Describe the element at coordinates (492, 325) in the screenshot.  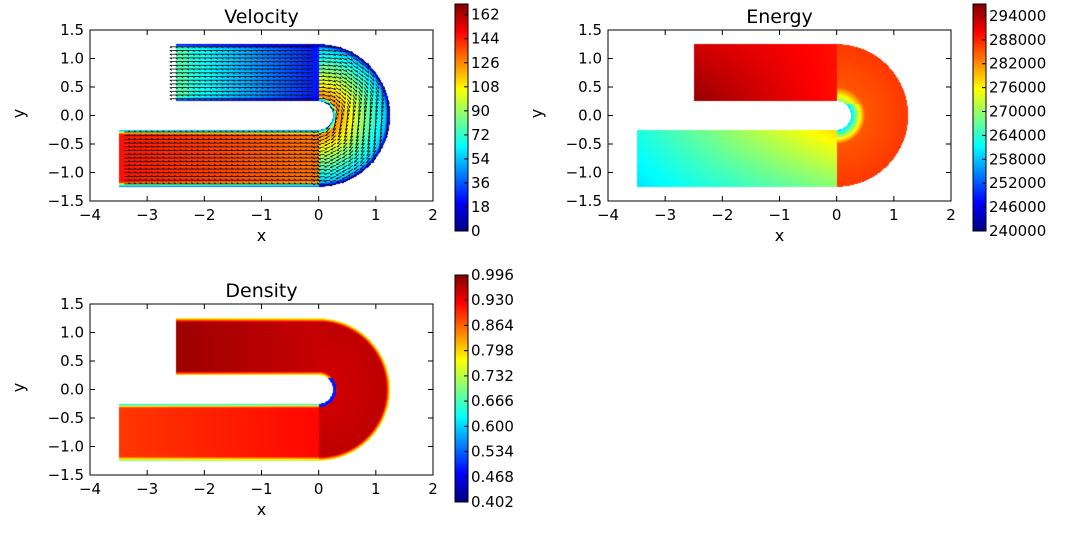
I see `colorbar-tick-label: 0.864` at that location.